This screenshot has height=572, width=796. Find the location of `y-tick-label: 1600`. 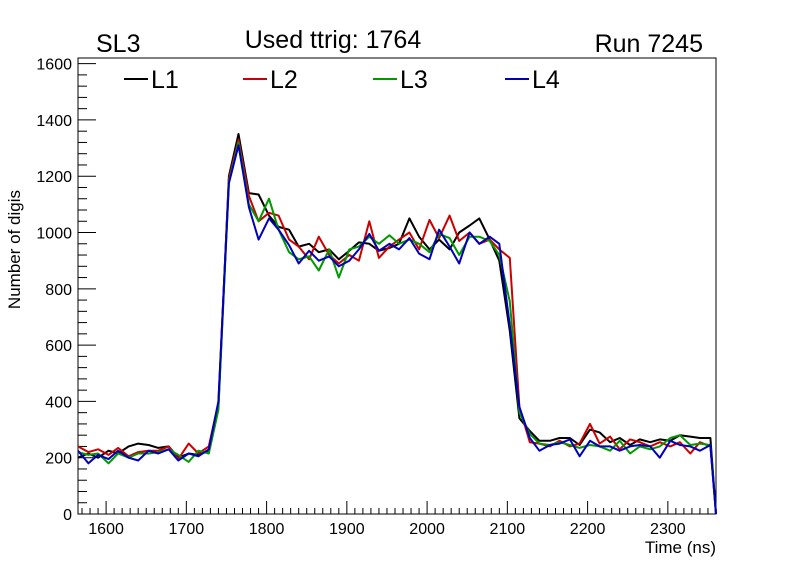

y-tick-label: 1600 is located at coordinates (54, 65).